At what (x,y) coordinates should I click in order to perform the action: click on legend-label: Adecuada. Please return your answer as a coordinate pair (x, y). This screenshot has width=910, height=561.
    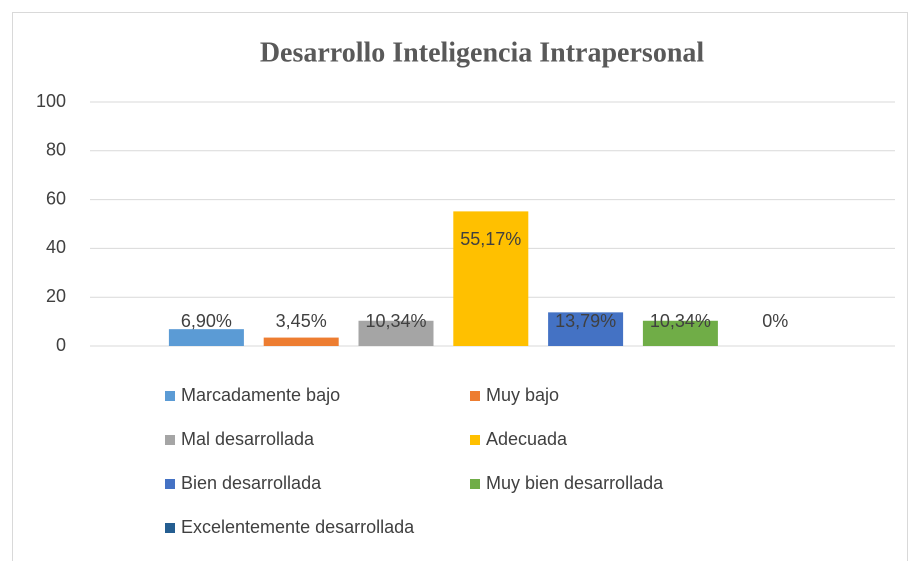
    Looking at the image, I should click on (527, 439).